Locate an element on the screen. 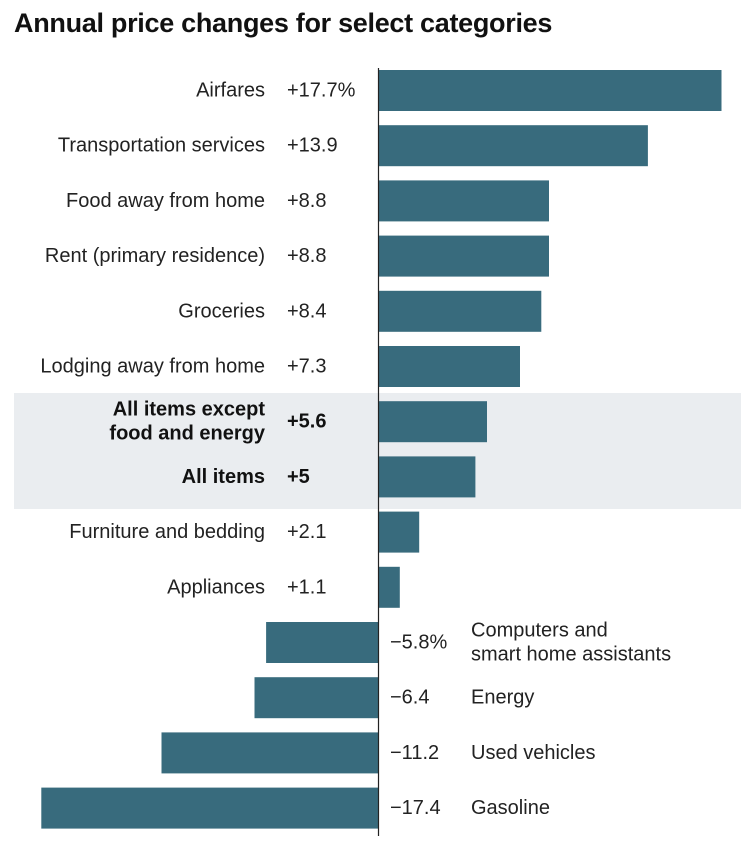 The image size is (753, 857). value-label: +1.1 is located at coordinates (306, 587).